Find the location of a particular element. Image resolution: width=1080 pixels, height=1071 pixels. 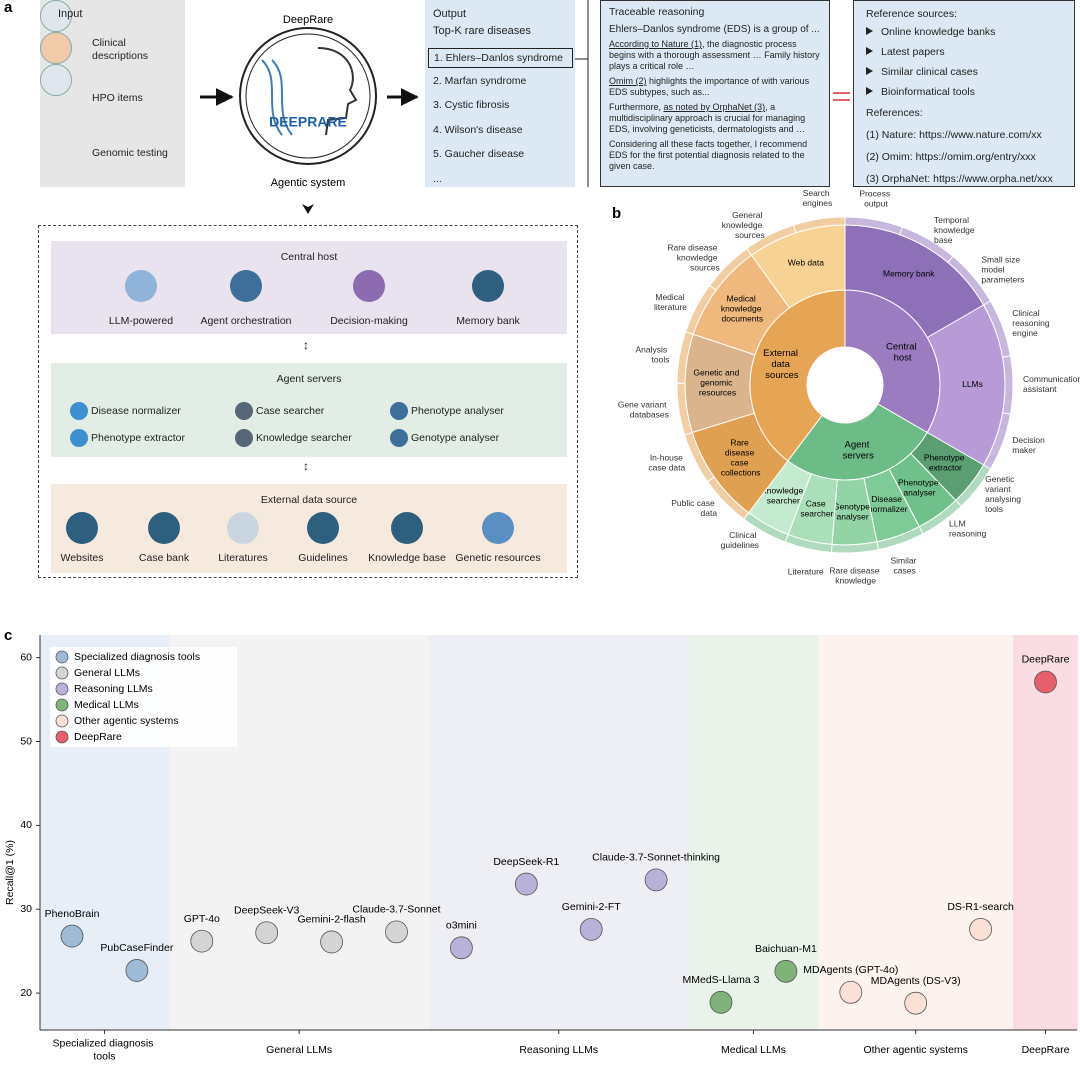

external-item: Case bank is located at coordinates (164, 558).